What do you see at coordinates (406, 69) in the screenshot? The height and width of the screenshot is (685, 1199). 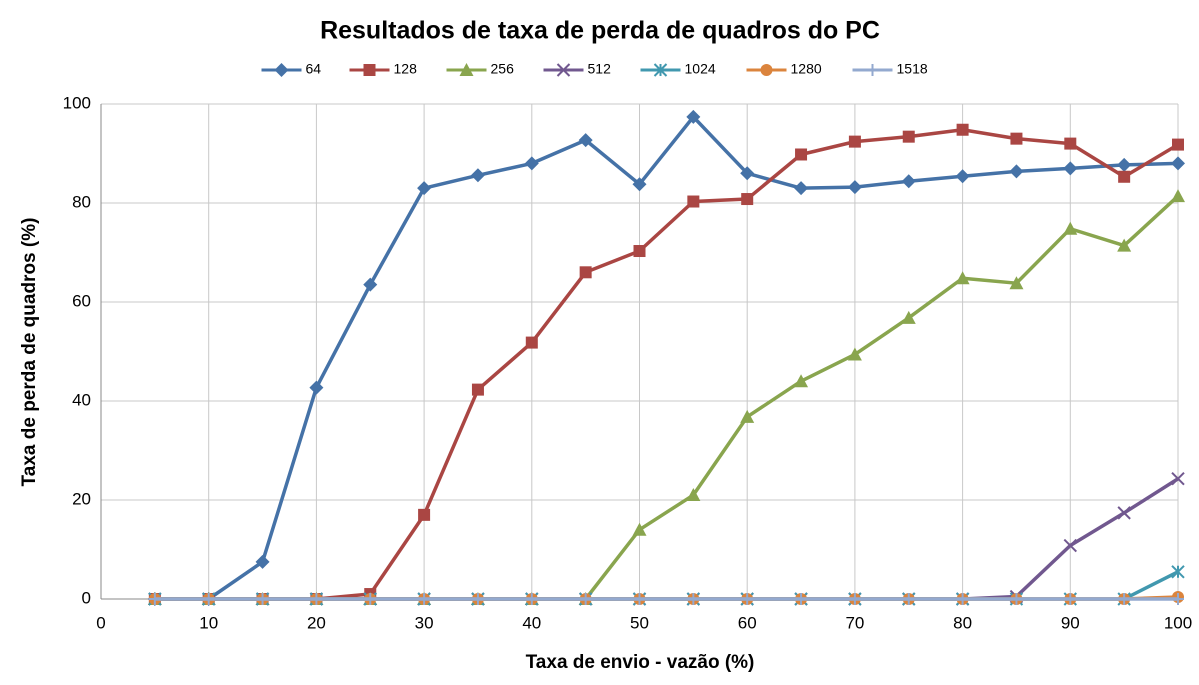 I see `legend-label: 128` at bounding box center [406, 69].